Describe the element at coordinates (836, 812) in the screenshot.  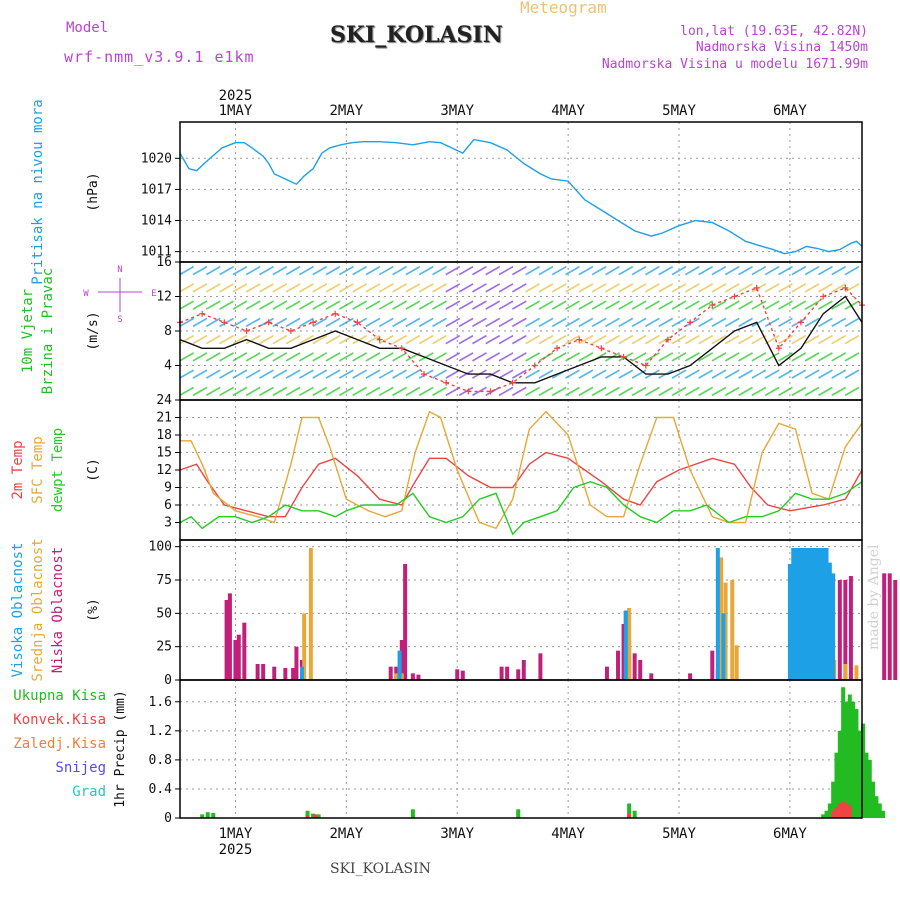
I see `bar-konvek-kisa` at that location.